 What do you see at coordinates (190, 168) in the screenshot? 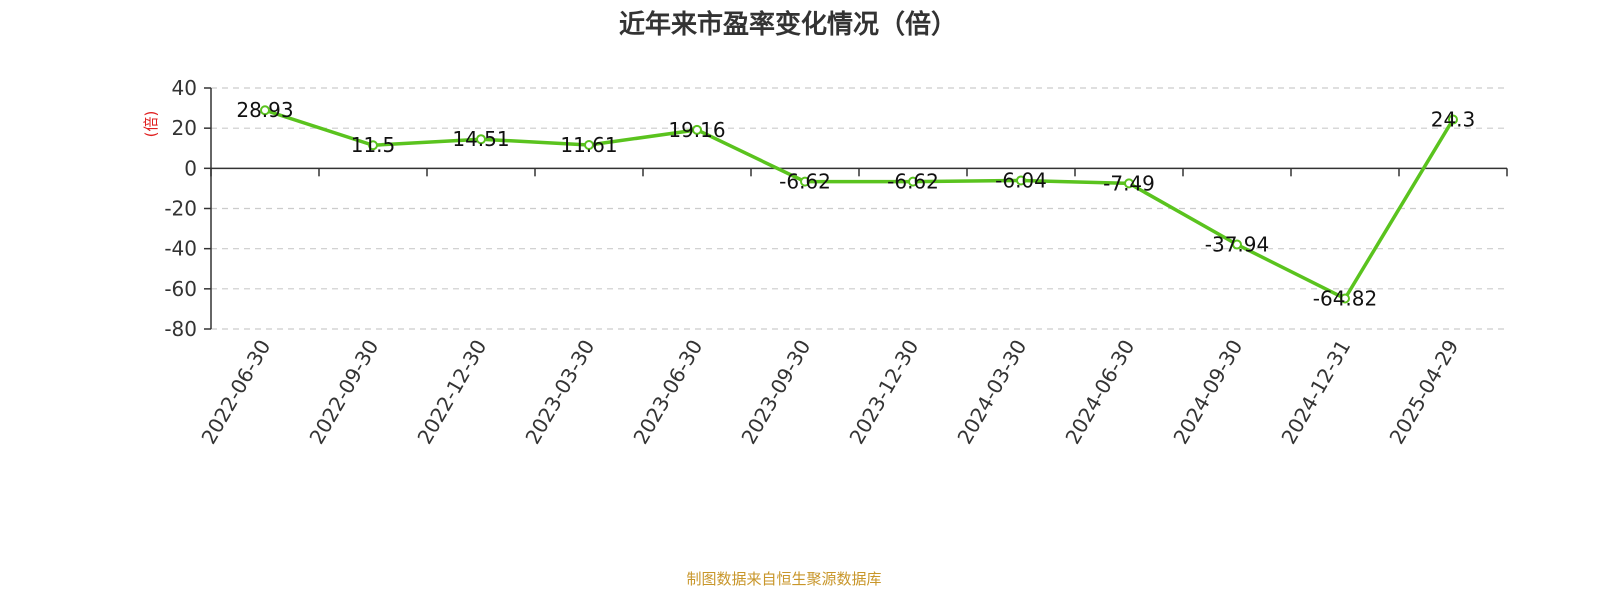
I see `y-tick-label: 0` at bounding box center [190, 168].